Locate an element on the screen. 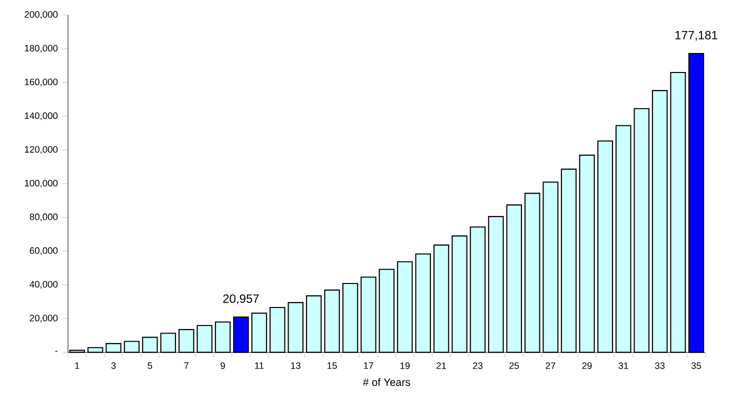 Image resolution: width=735 pixels, height=405 pixels. y-tick-label: 80,000 is located at coordinates (44, 218).